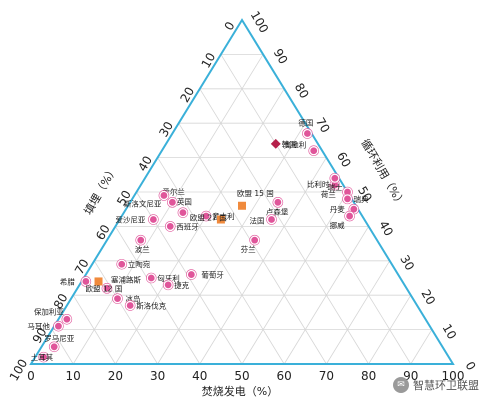 Image resolution: width=483 pixels, height=401 pixels. I want to click on tick-label-left: 60, so click(103, 232).